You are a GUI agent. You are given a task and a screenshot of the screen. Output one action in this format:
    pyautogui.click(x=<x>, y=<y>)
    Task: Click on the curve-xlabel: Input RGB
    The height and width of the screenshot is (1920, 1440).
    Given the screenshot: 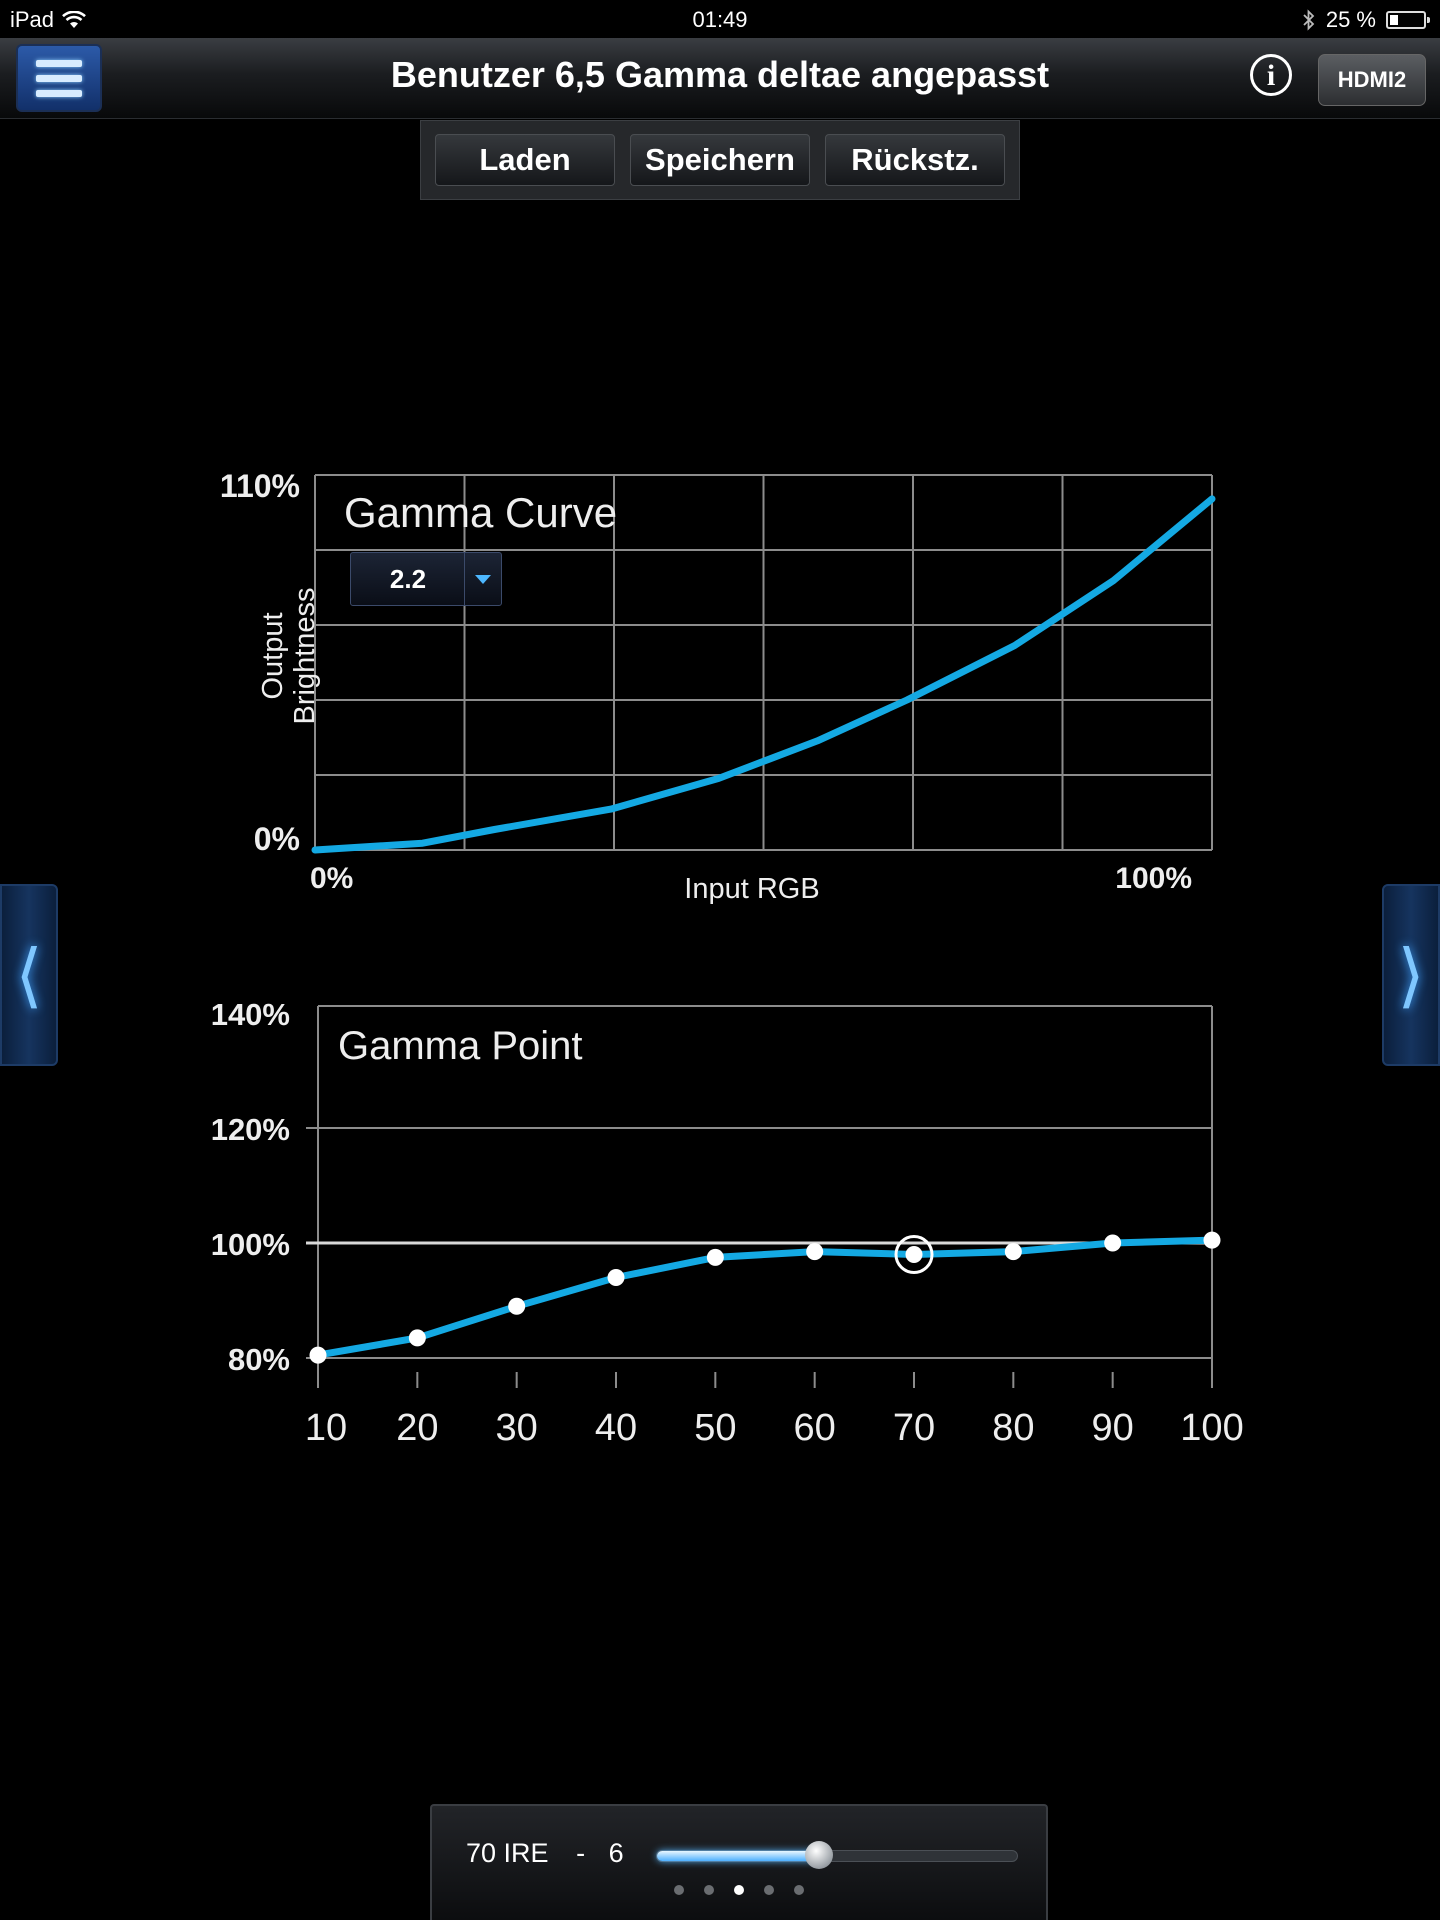 What is the action you would take?
    pyautogui.click(x=751, y=889)
    